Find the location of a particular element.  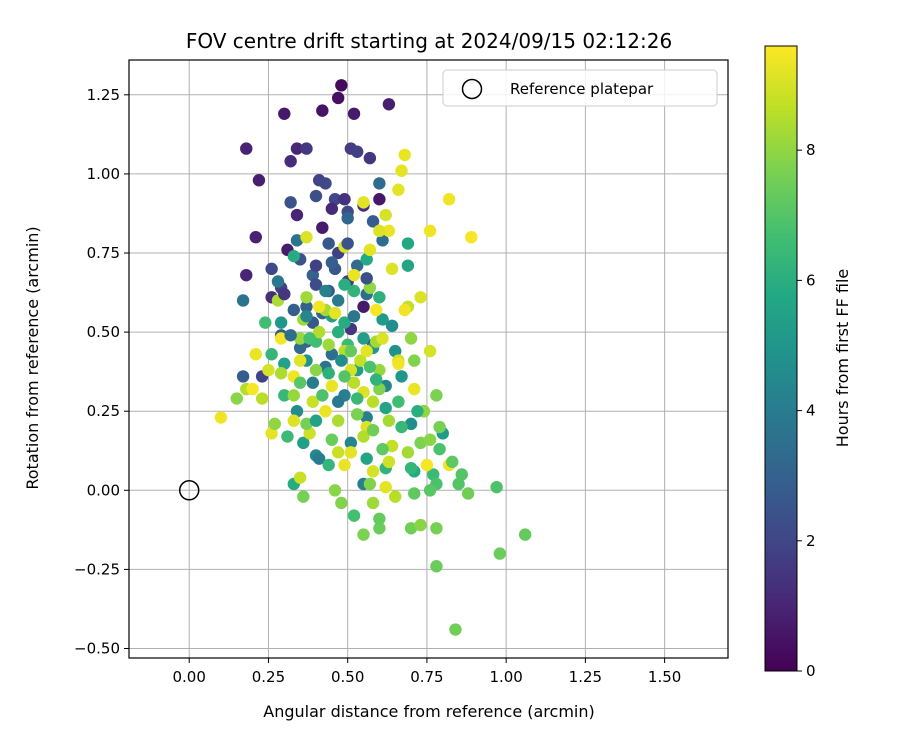

x-tick-label: 1.50 is located at coordinates (664, 677).